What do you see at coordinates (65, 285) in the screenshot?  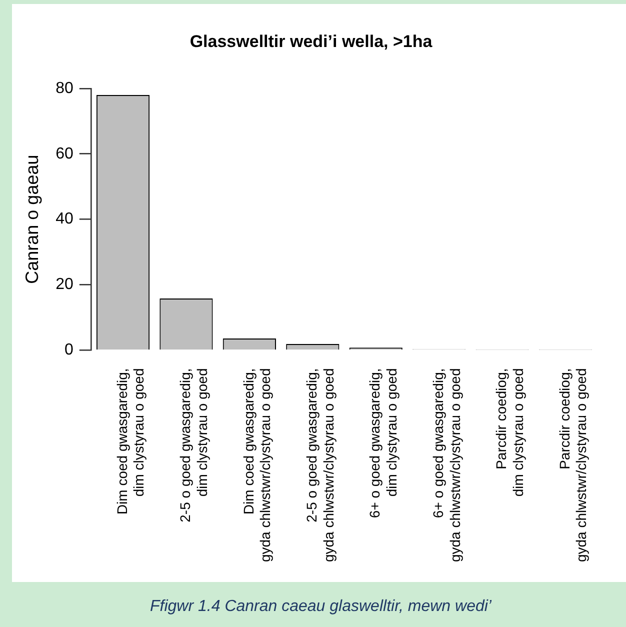 I see `y-tick-label: 20` at bounding box center [65, 285].